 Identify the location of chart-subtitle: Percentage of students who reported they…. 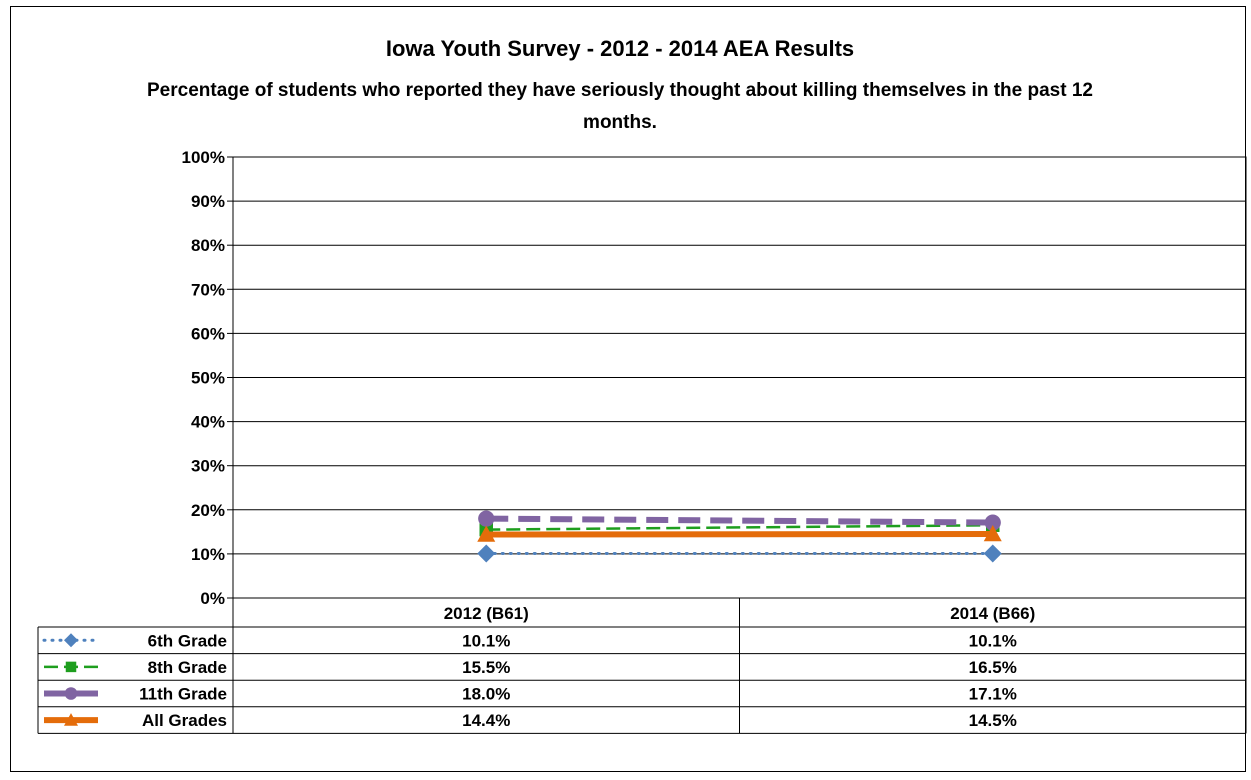
(620, 106).